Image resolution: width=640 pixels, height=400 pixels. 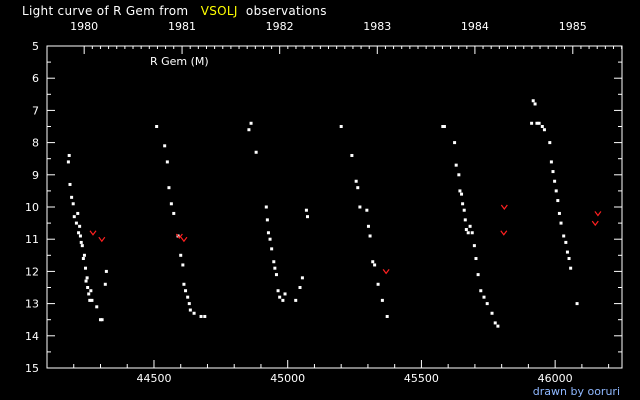 I want to click on star-label: R Gem (M), so click(x=179, y=61).